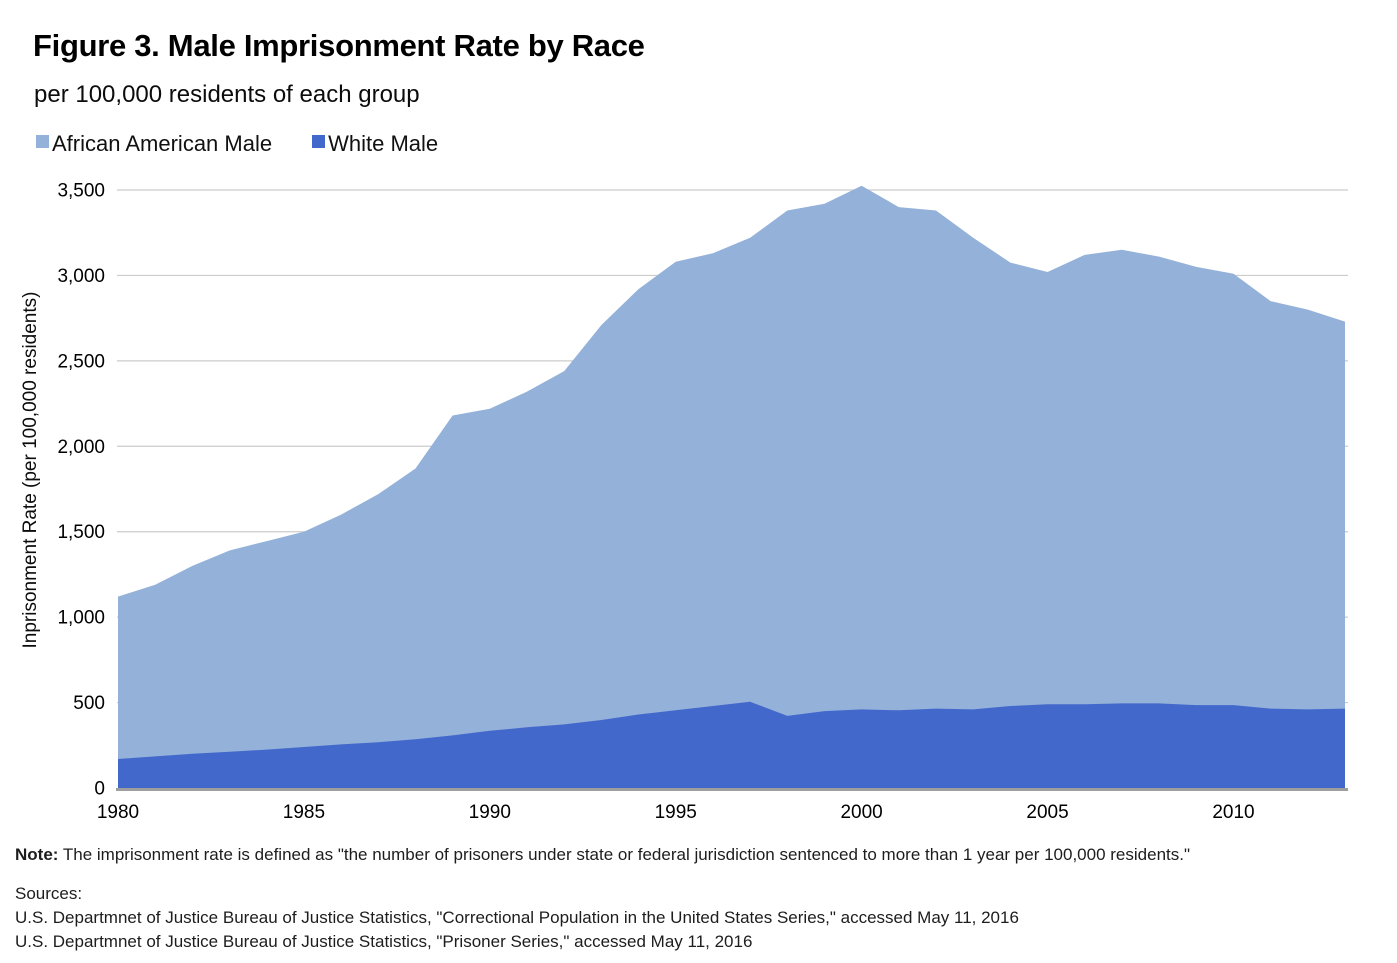  What do you see at coordinates (383, 143) in the screenshot?
I see `legend-label: White Male` at bounding box center [383, 143].